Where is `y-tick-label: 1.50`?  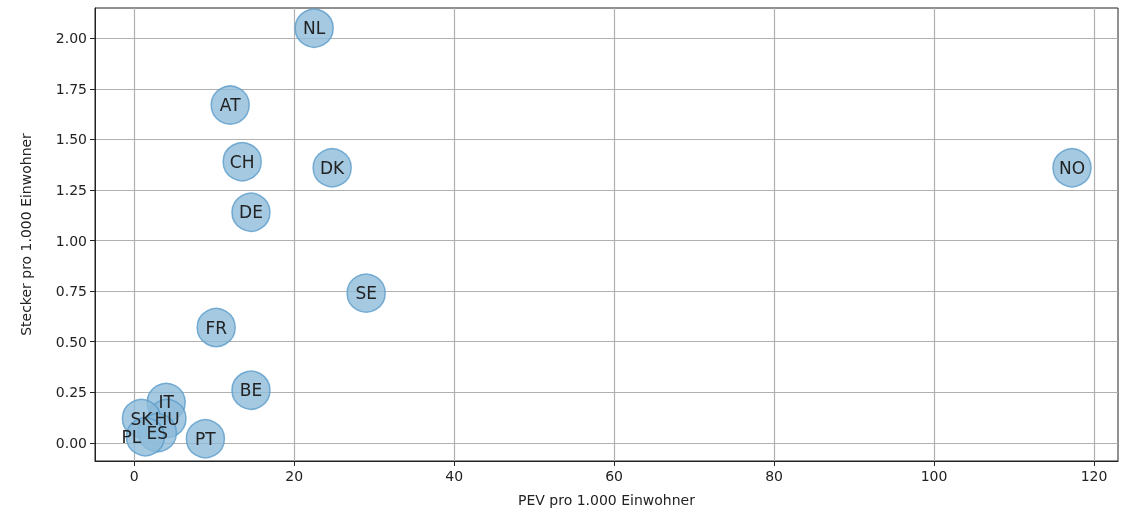 y-tick-label: 1.50 is located at coordinates (71, 139).